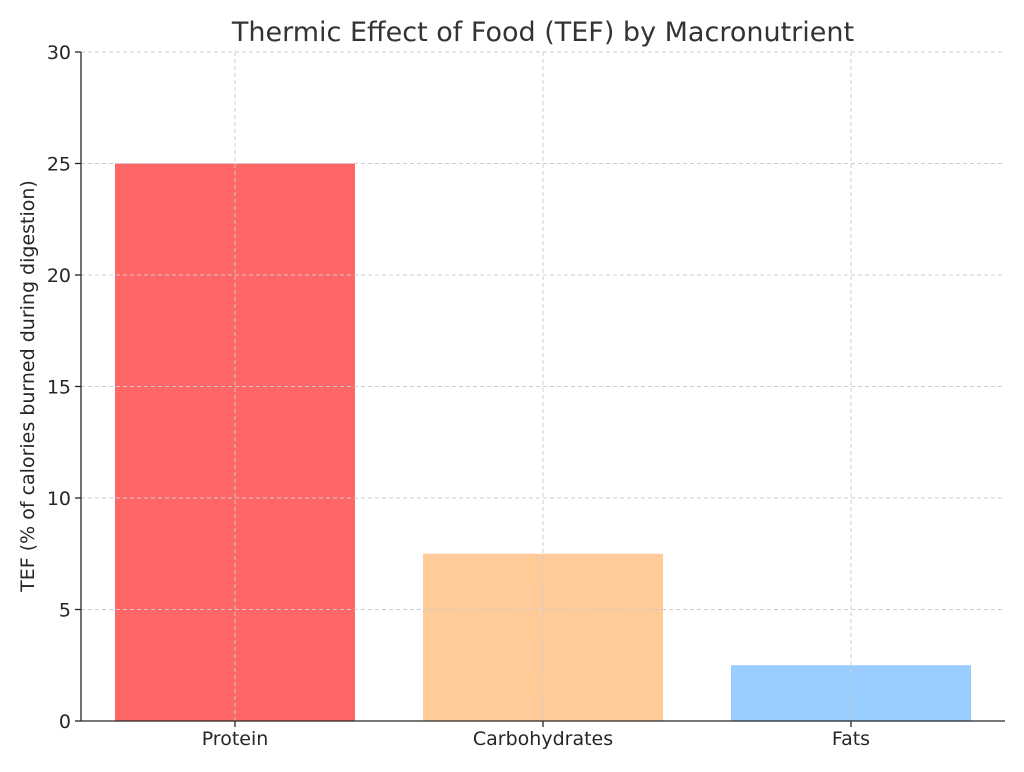  What do you see at coordinates (65, 722) in the screenshot?
I see `y-tick-label: 0` at bounding box center [65, 722].